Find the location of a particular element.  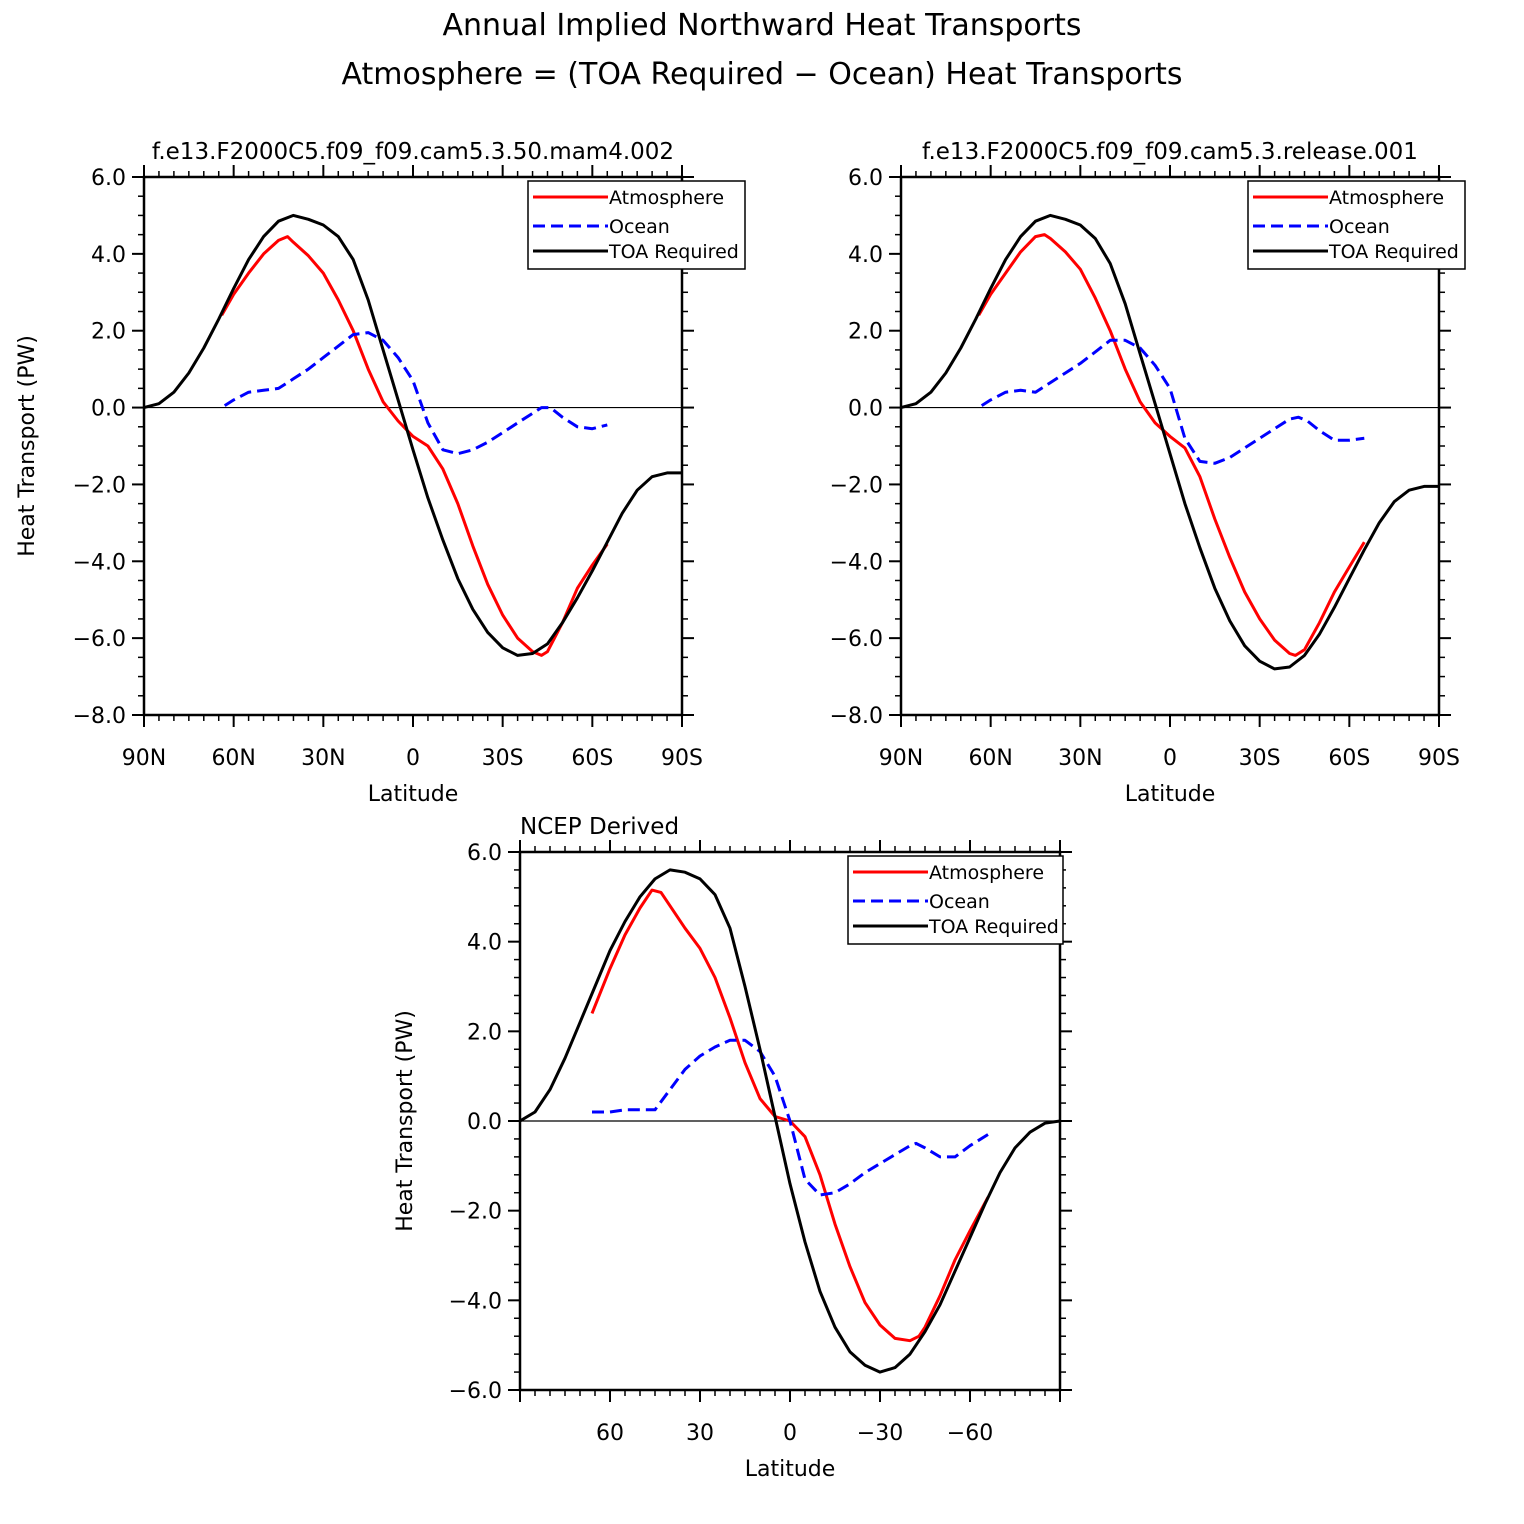

figure-title-line1: Annual Implied Northward Heat Transports is located at coordinates (762, 25).